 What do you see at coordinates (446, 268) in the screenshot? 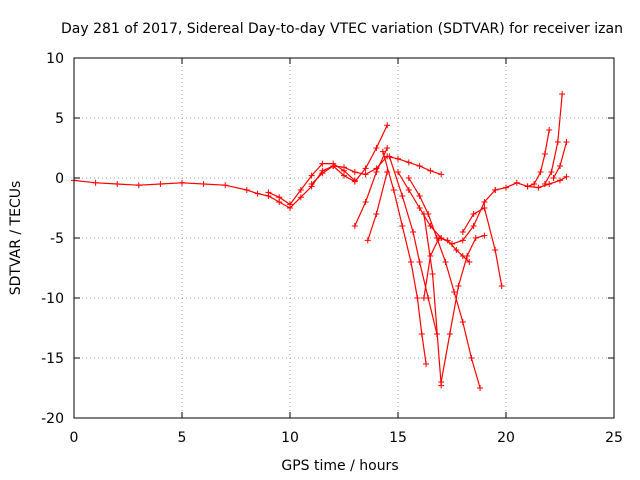
I see `series-v-curve` at bounding box center [446, 268].